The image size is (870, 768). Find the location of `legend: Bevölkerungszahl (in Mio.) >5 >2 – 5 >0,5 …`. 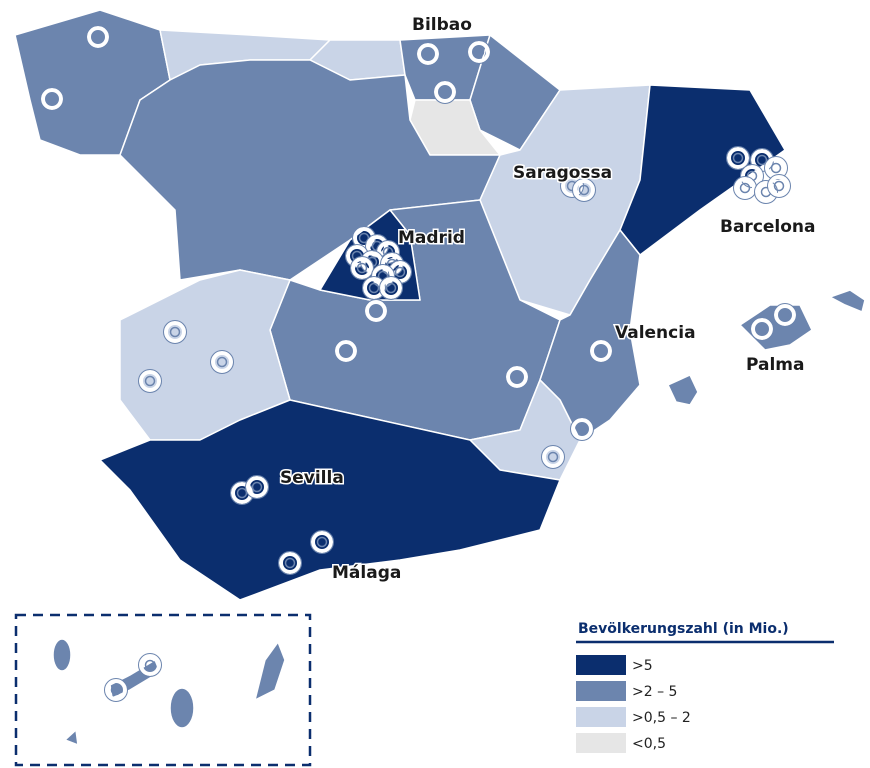

legend: Bevölkerungszahl (in Mio.) >5 >2 – 5 >0,5 … is located at coordinates (705, 687).